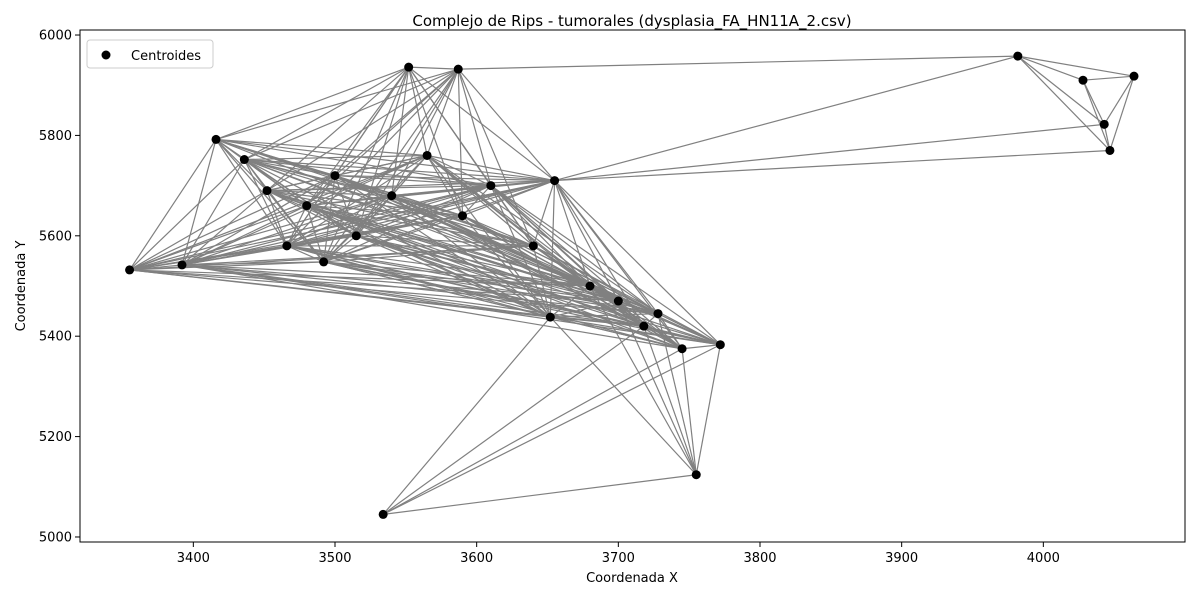 The height and width of the screenshot is (604, 1200). What do you see at coordinates (55, 337) in the screenshot?
I see `y-tick-label: 5400` at bounding box center [55, 337].